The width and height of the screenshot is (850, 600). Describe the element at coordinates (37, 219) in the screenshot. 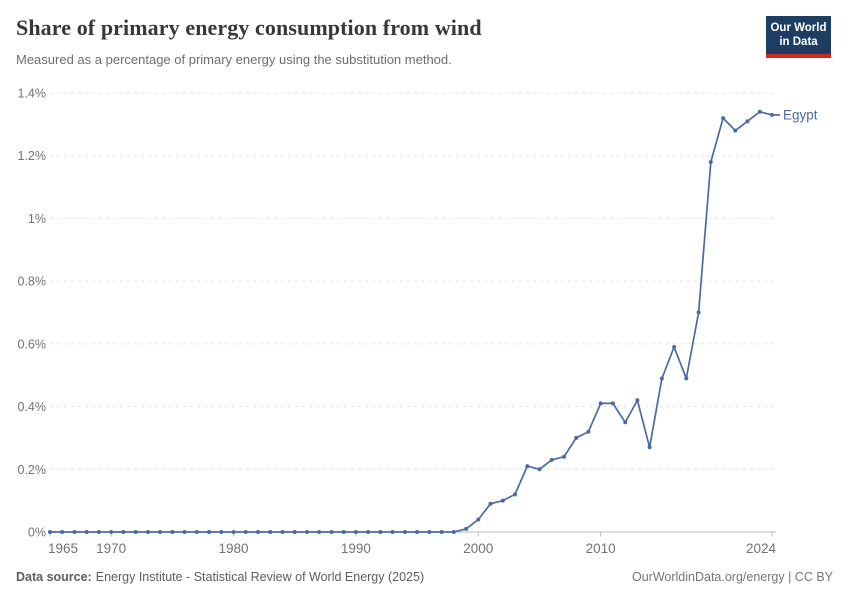

I see `y-axis-label: 1%` at that location.